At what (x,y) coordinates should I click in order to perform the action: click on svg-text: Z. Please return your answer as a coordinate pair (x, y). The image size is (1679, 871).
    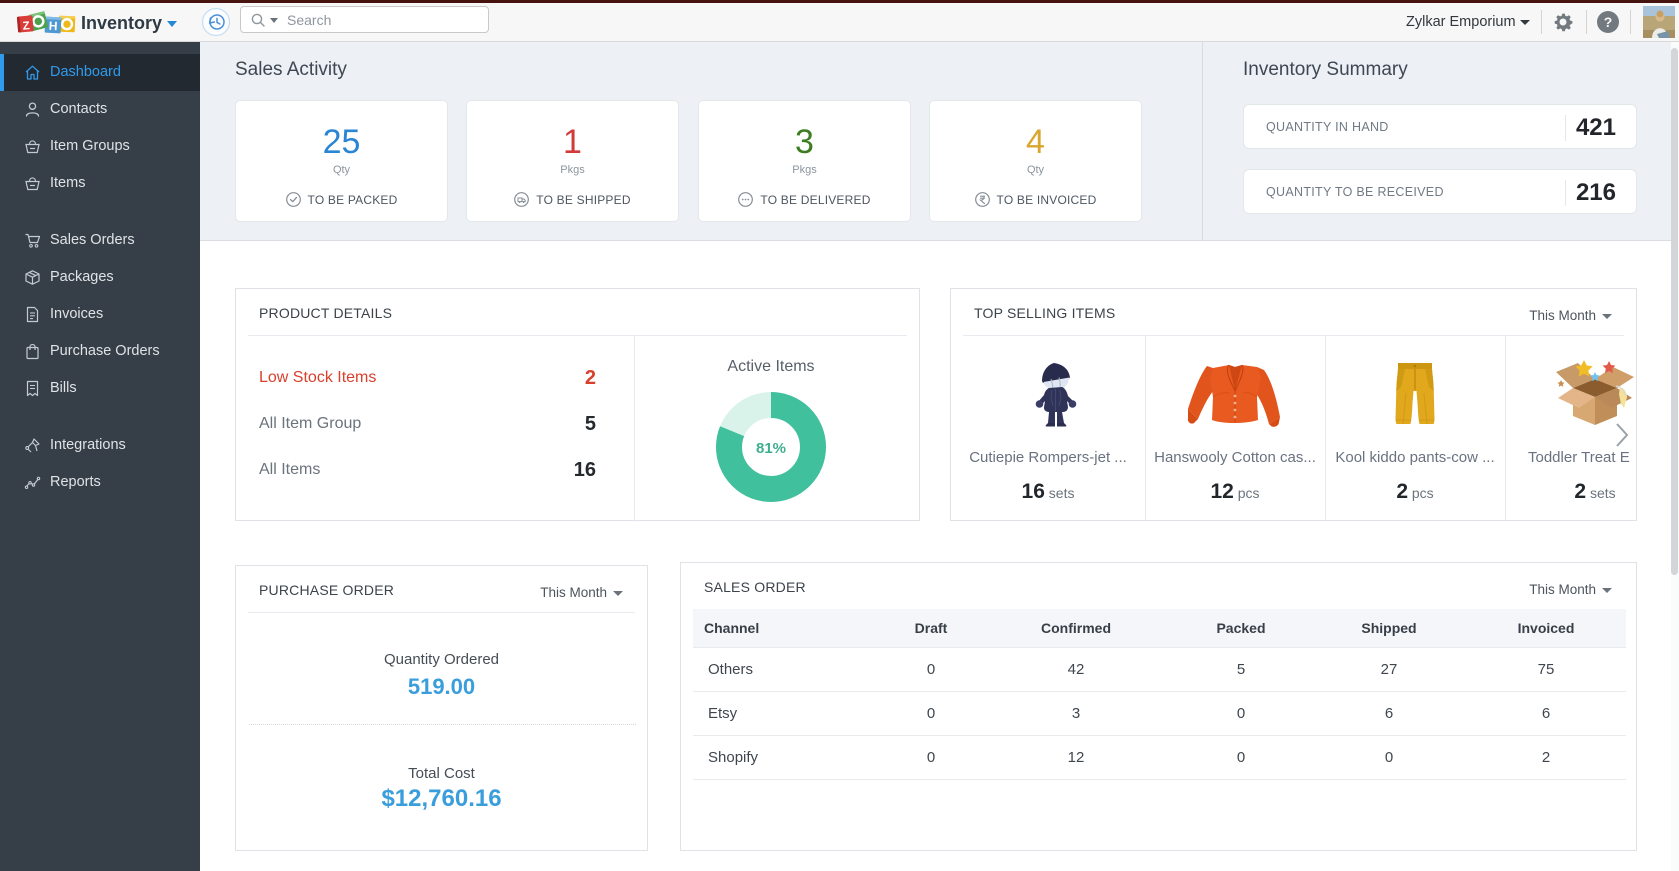
    Looking at the image, I should click on (26, 26).